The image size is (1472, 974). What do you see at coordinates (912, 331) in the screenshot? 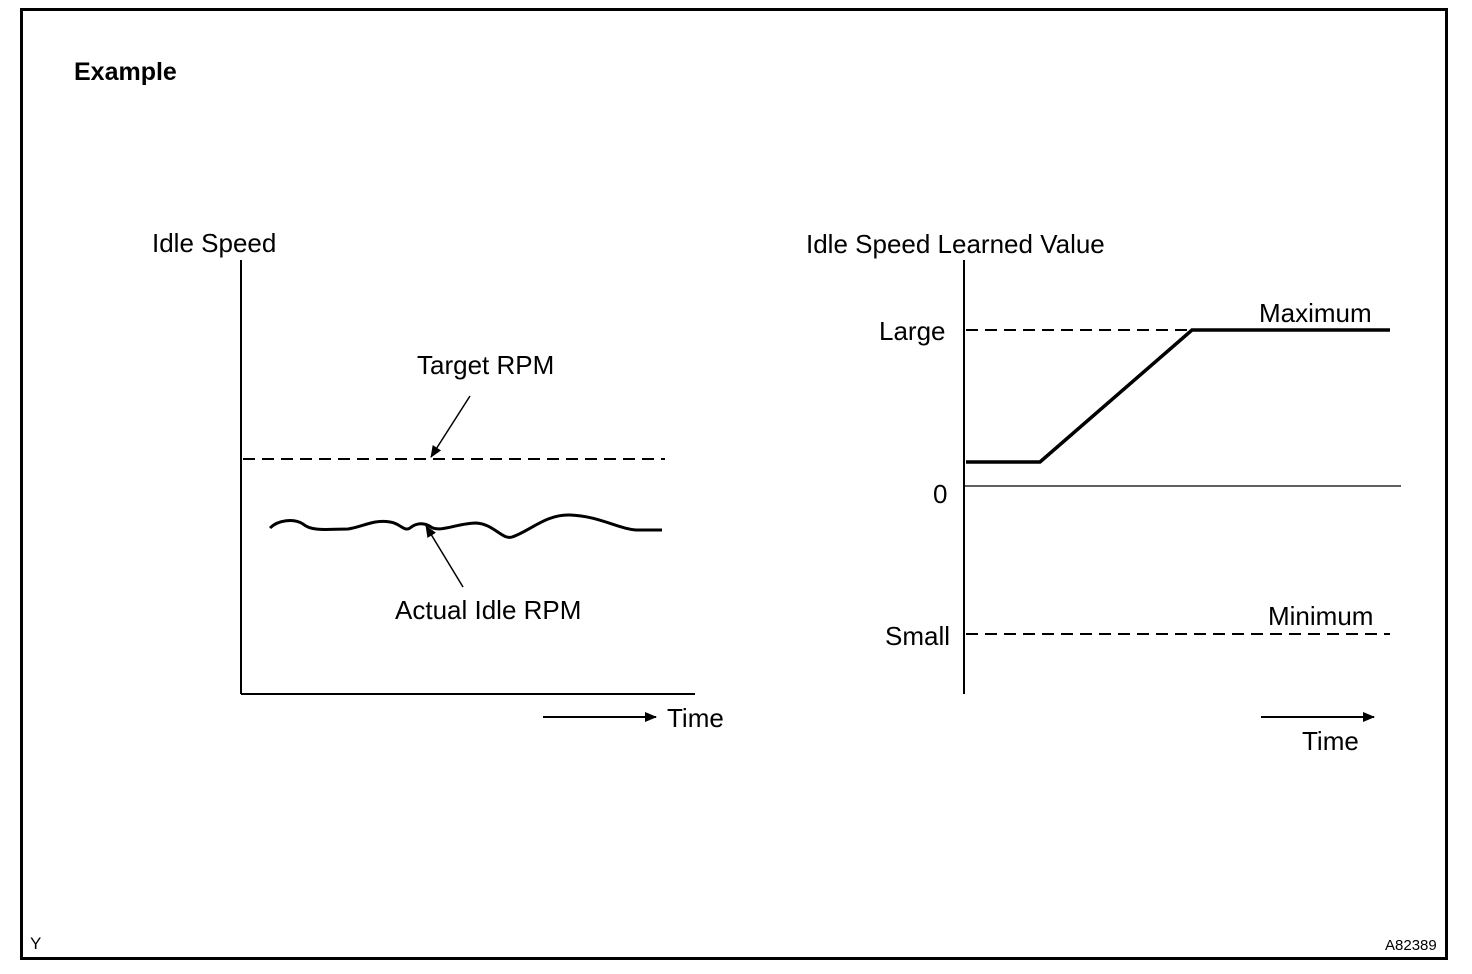
I see `large-label: Large` at bounding box center [912, 331].